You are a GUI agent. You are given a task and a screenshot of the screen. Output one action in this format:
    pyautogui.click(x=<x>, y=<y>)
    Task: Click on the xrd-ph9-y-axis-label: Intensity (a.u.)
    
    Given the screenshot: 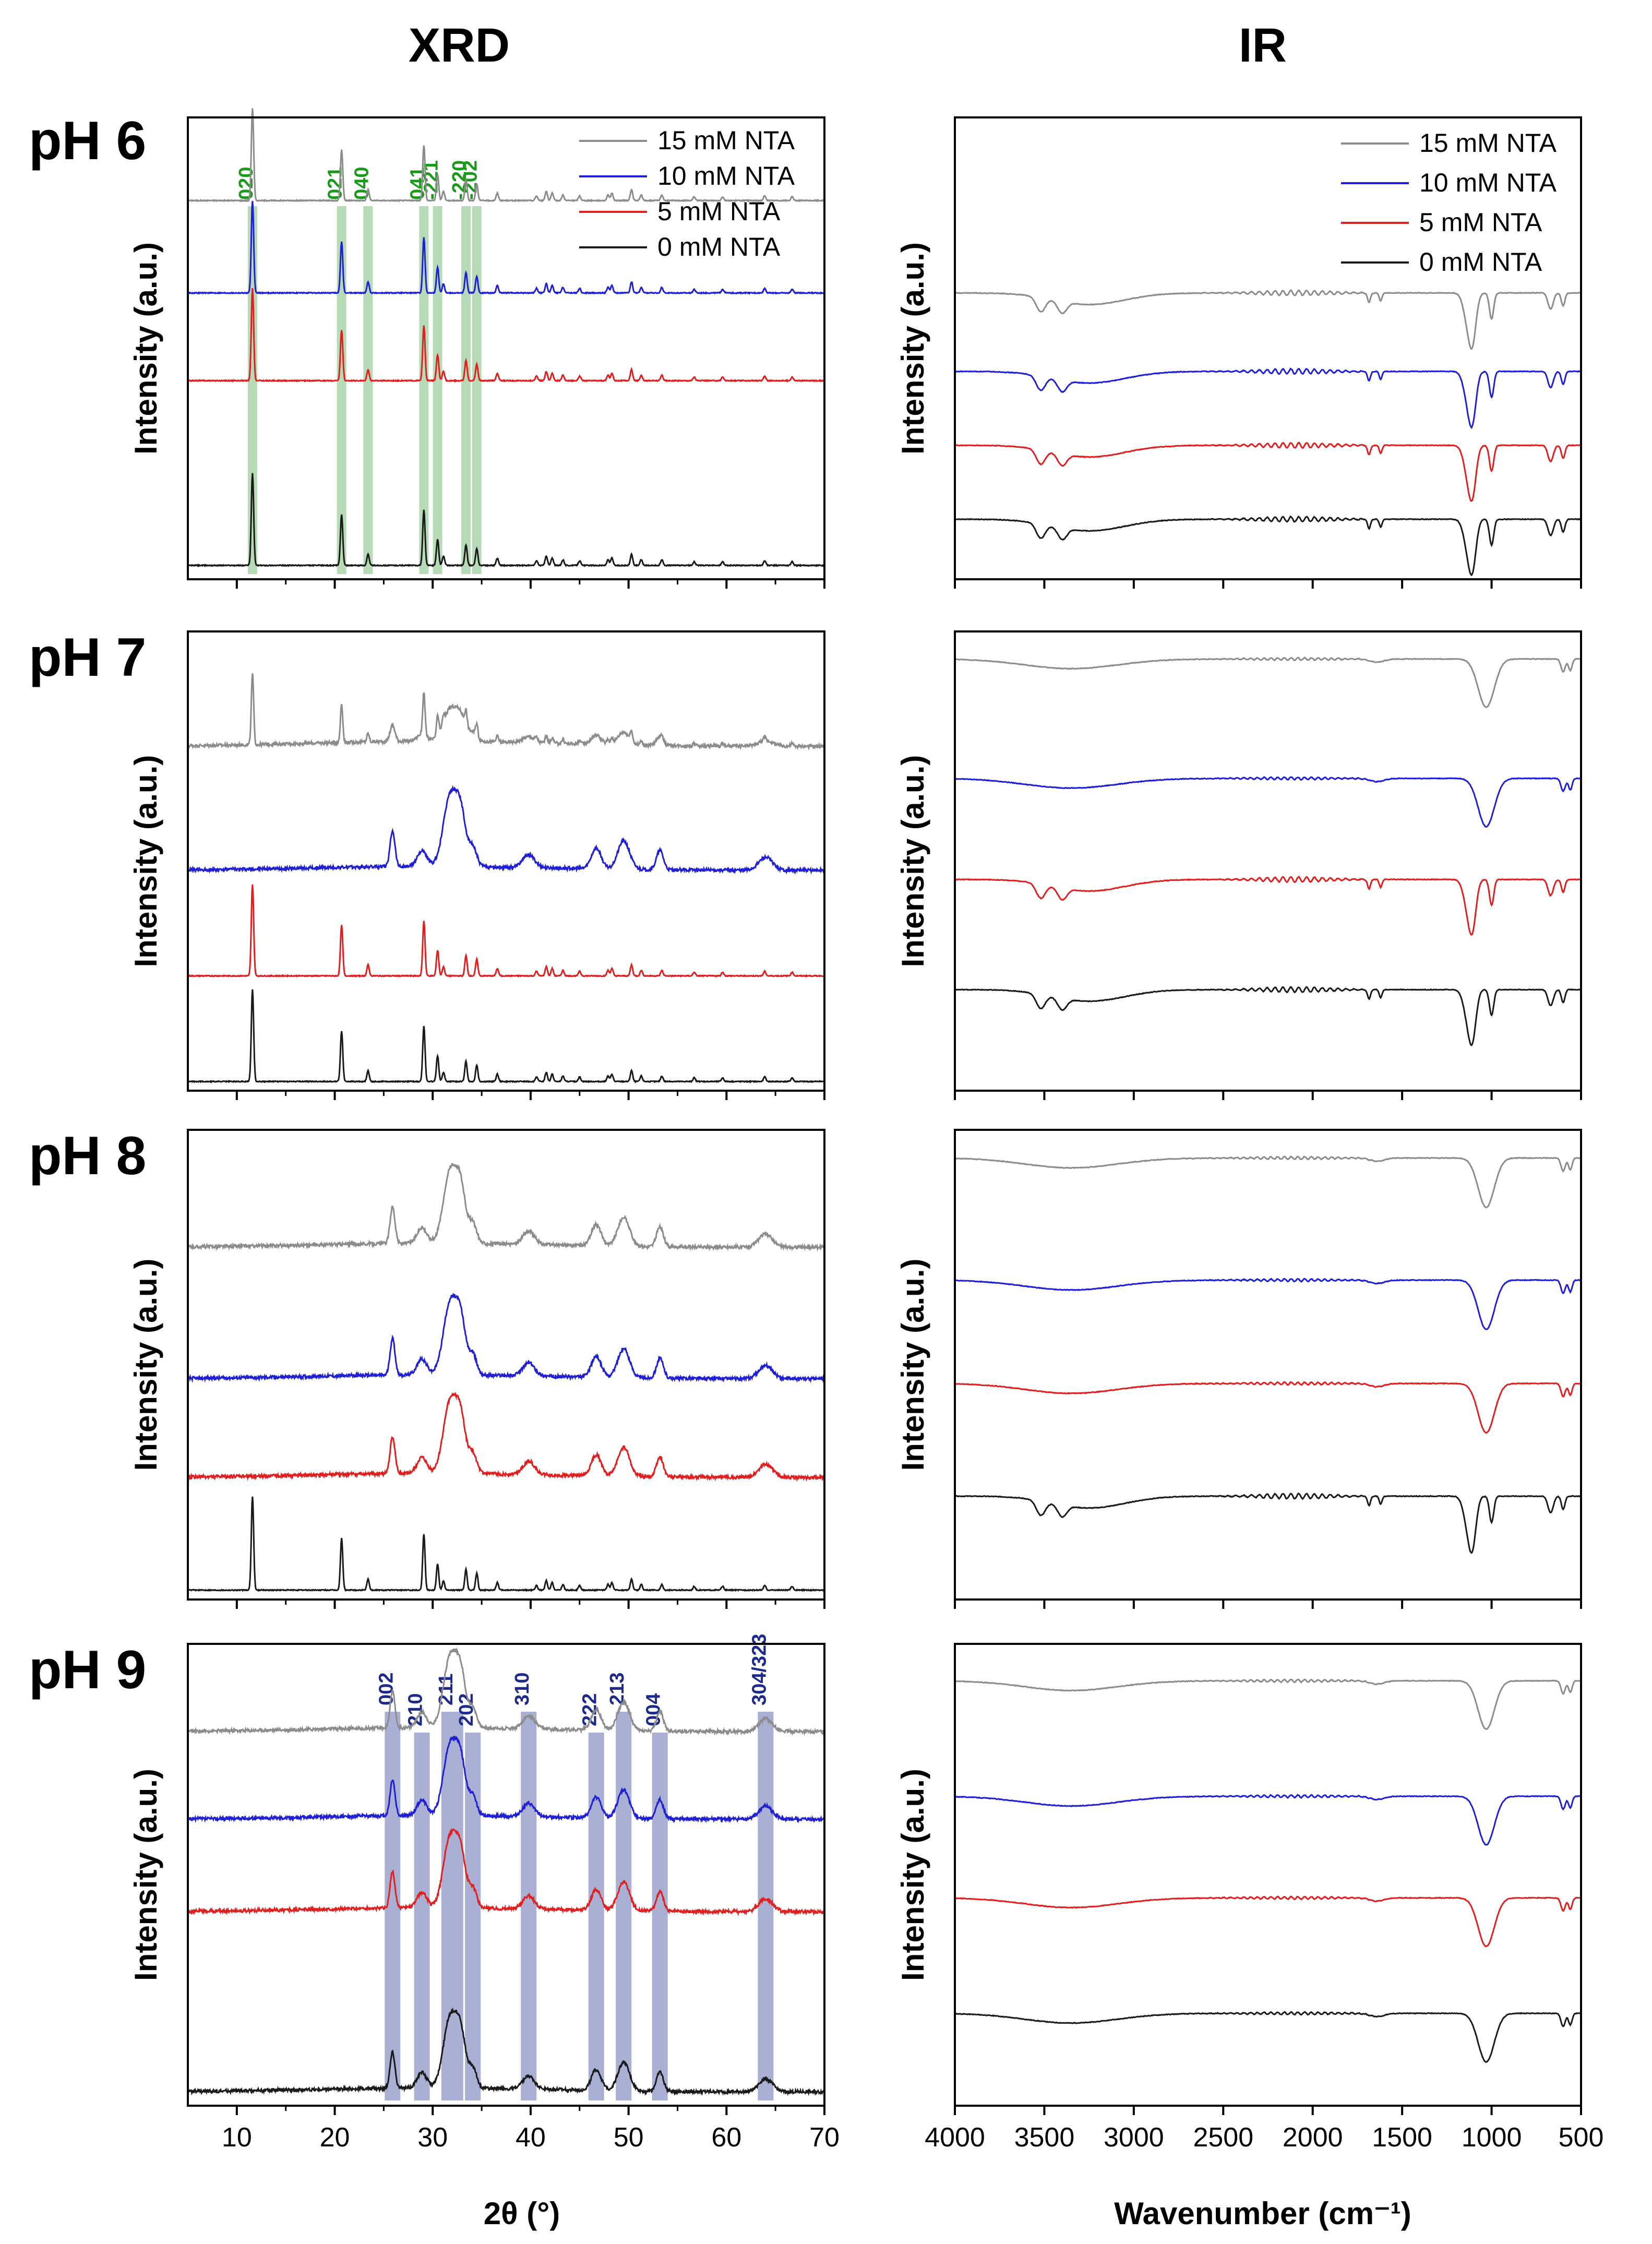 What is the action you would take?
    pyautogui.click(x=145, y=1875)
    